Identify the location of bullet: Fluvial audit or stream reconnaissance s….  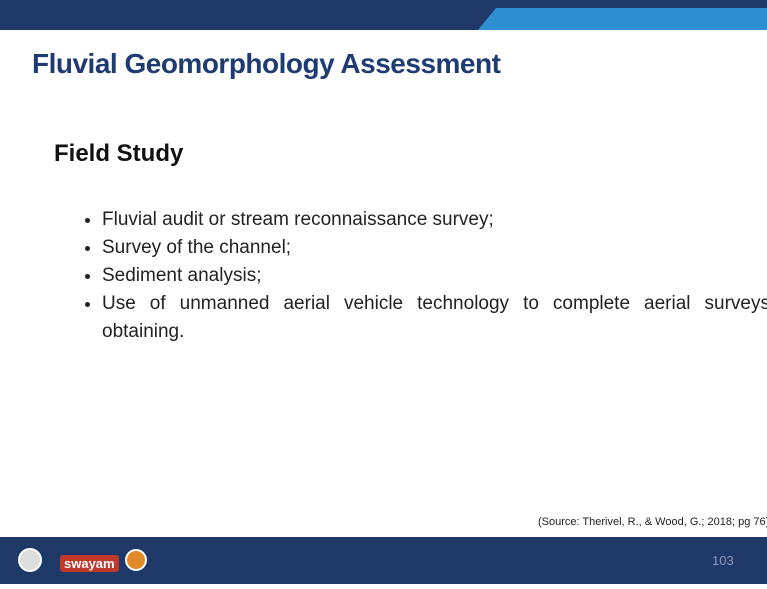
(434, 220).